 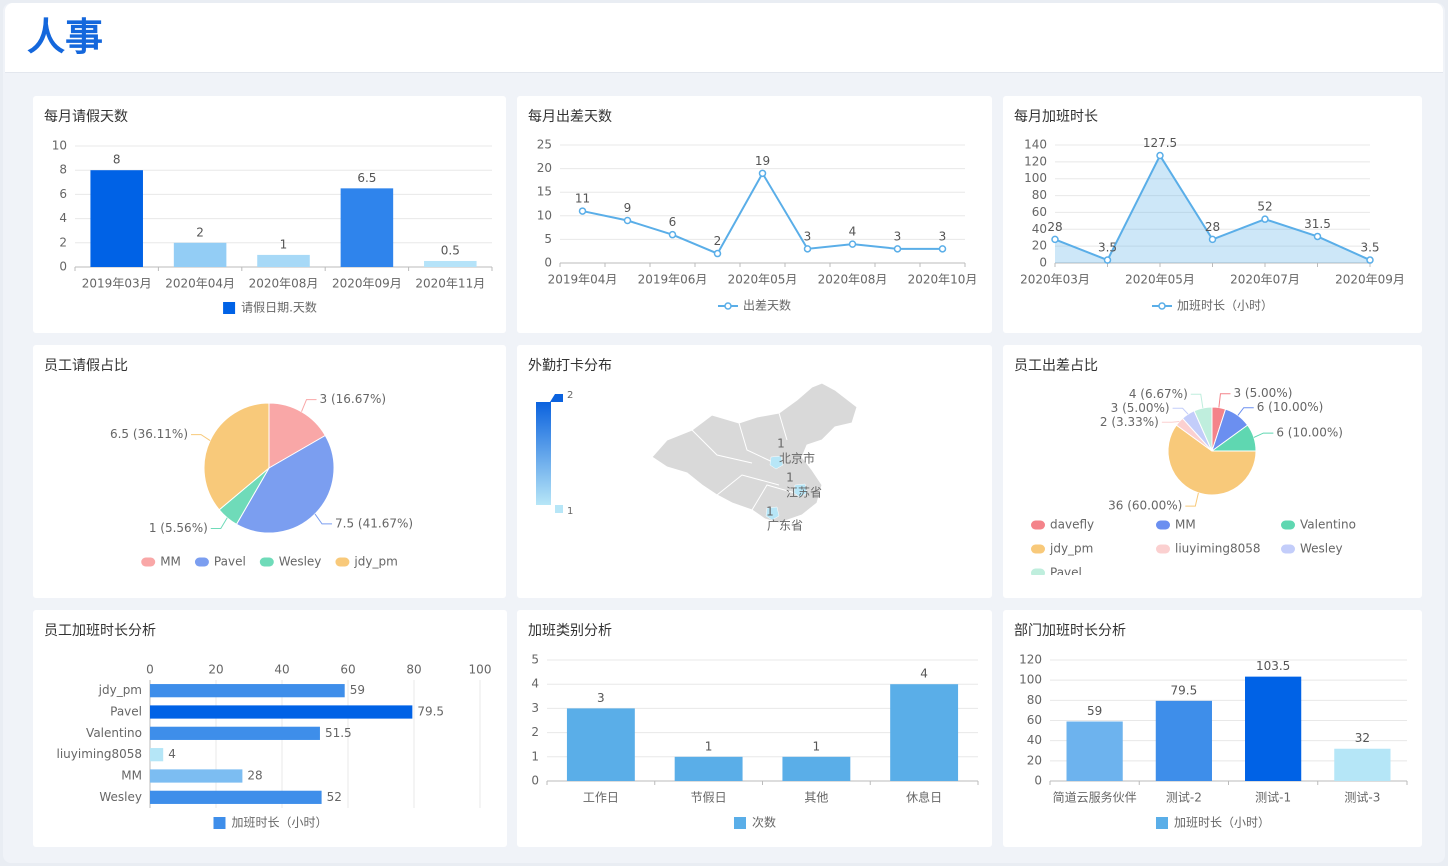 What do you see at coordinates (1034, 700) in the screenshot?
I see `y-tick-label: 80` at bounding box center [1034, 700].